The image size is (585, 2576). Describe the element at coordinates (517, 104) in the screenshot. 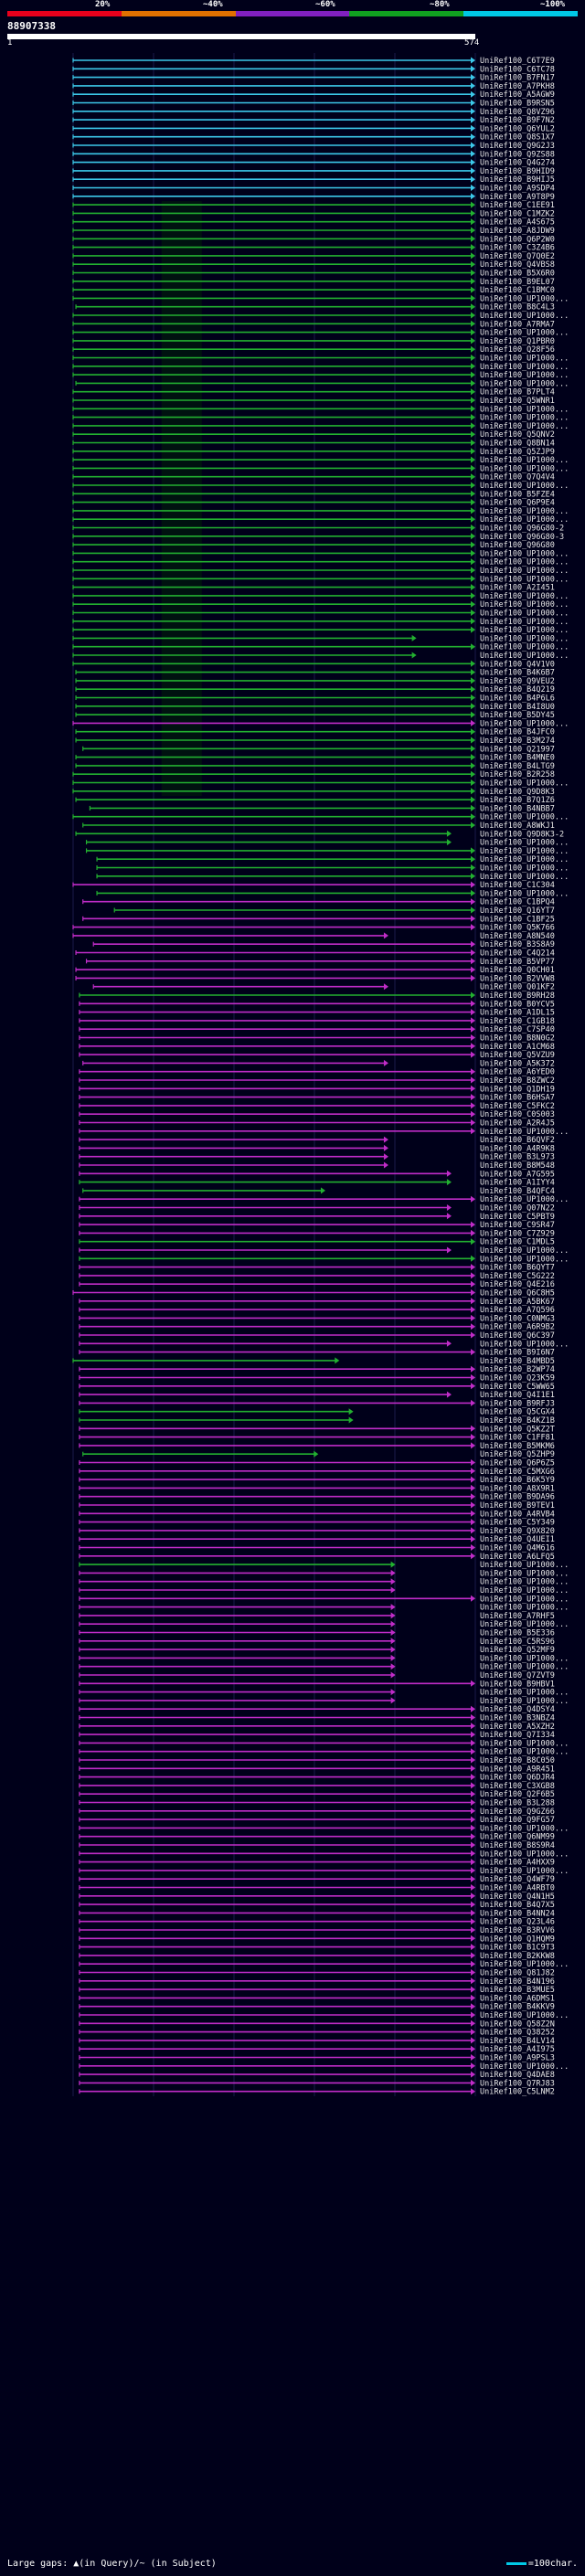

I see `hit-label: UniRef100_B9RSN5` at that location.